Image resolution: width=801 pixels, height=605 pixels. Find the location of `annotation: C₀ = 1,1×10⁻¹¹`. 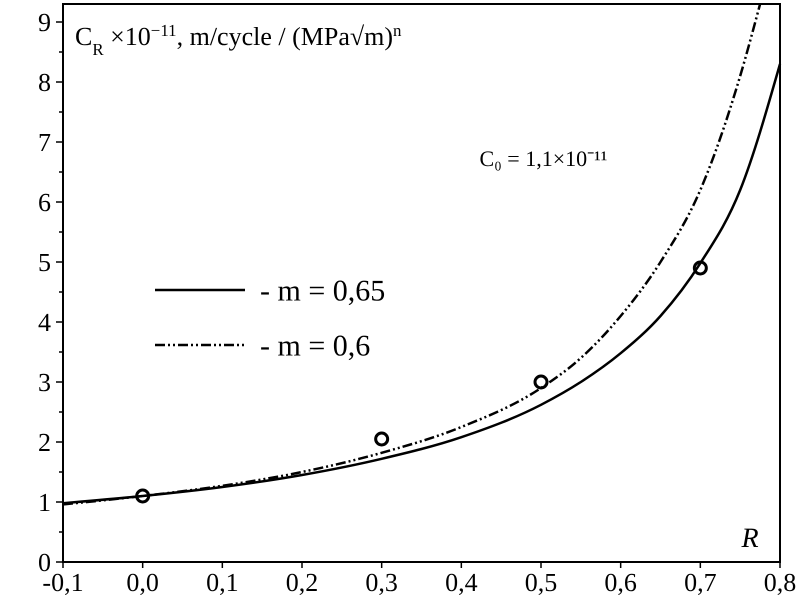

annotation: C₀ = 1,1×10⁻¹¹ is located at coordinates (543, 158).